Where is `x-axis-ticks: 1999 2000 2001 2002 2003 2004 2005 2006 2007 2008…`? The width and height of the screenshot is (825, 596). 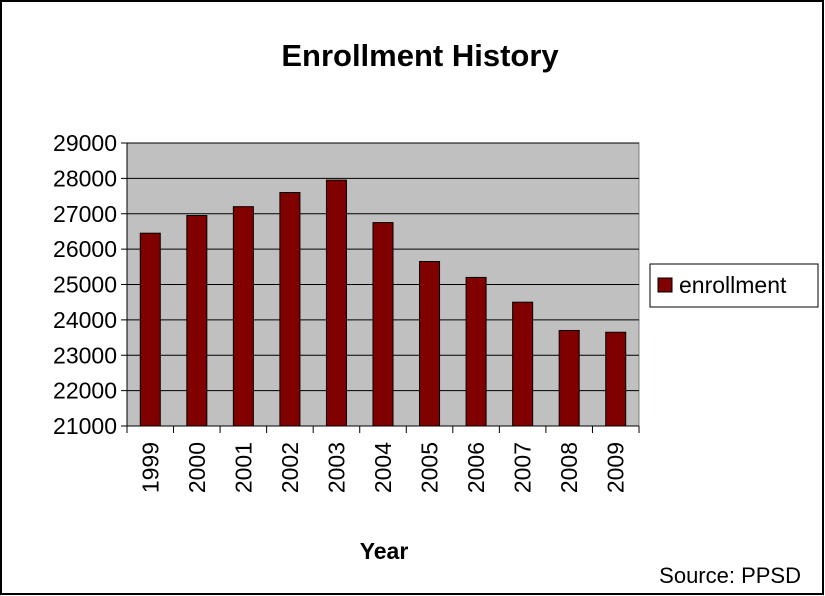
x-axis-ticks: 1999 2000 2001 2002 2003 2004 2005 2006 2007 2008… is located at coordinates (383, 459).